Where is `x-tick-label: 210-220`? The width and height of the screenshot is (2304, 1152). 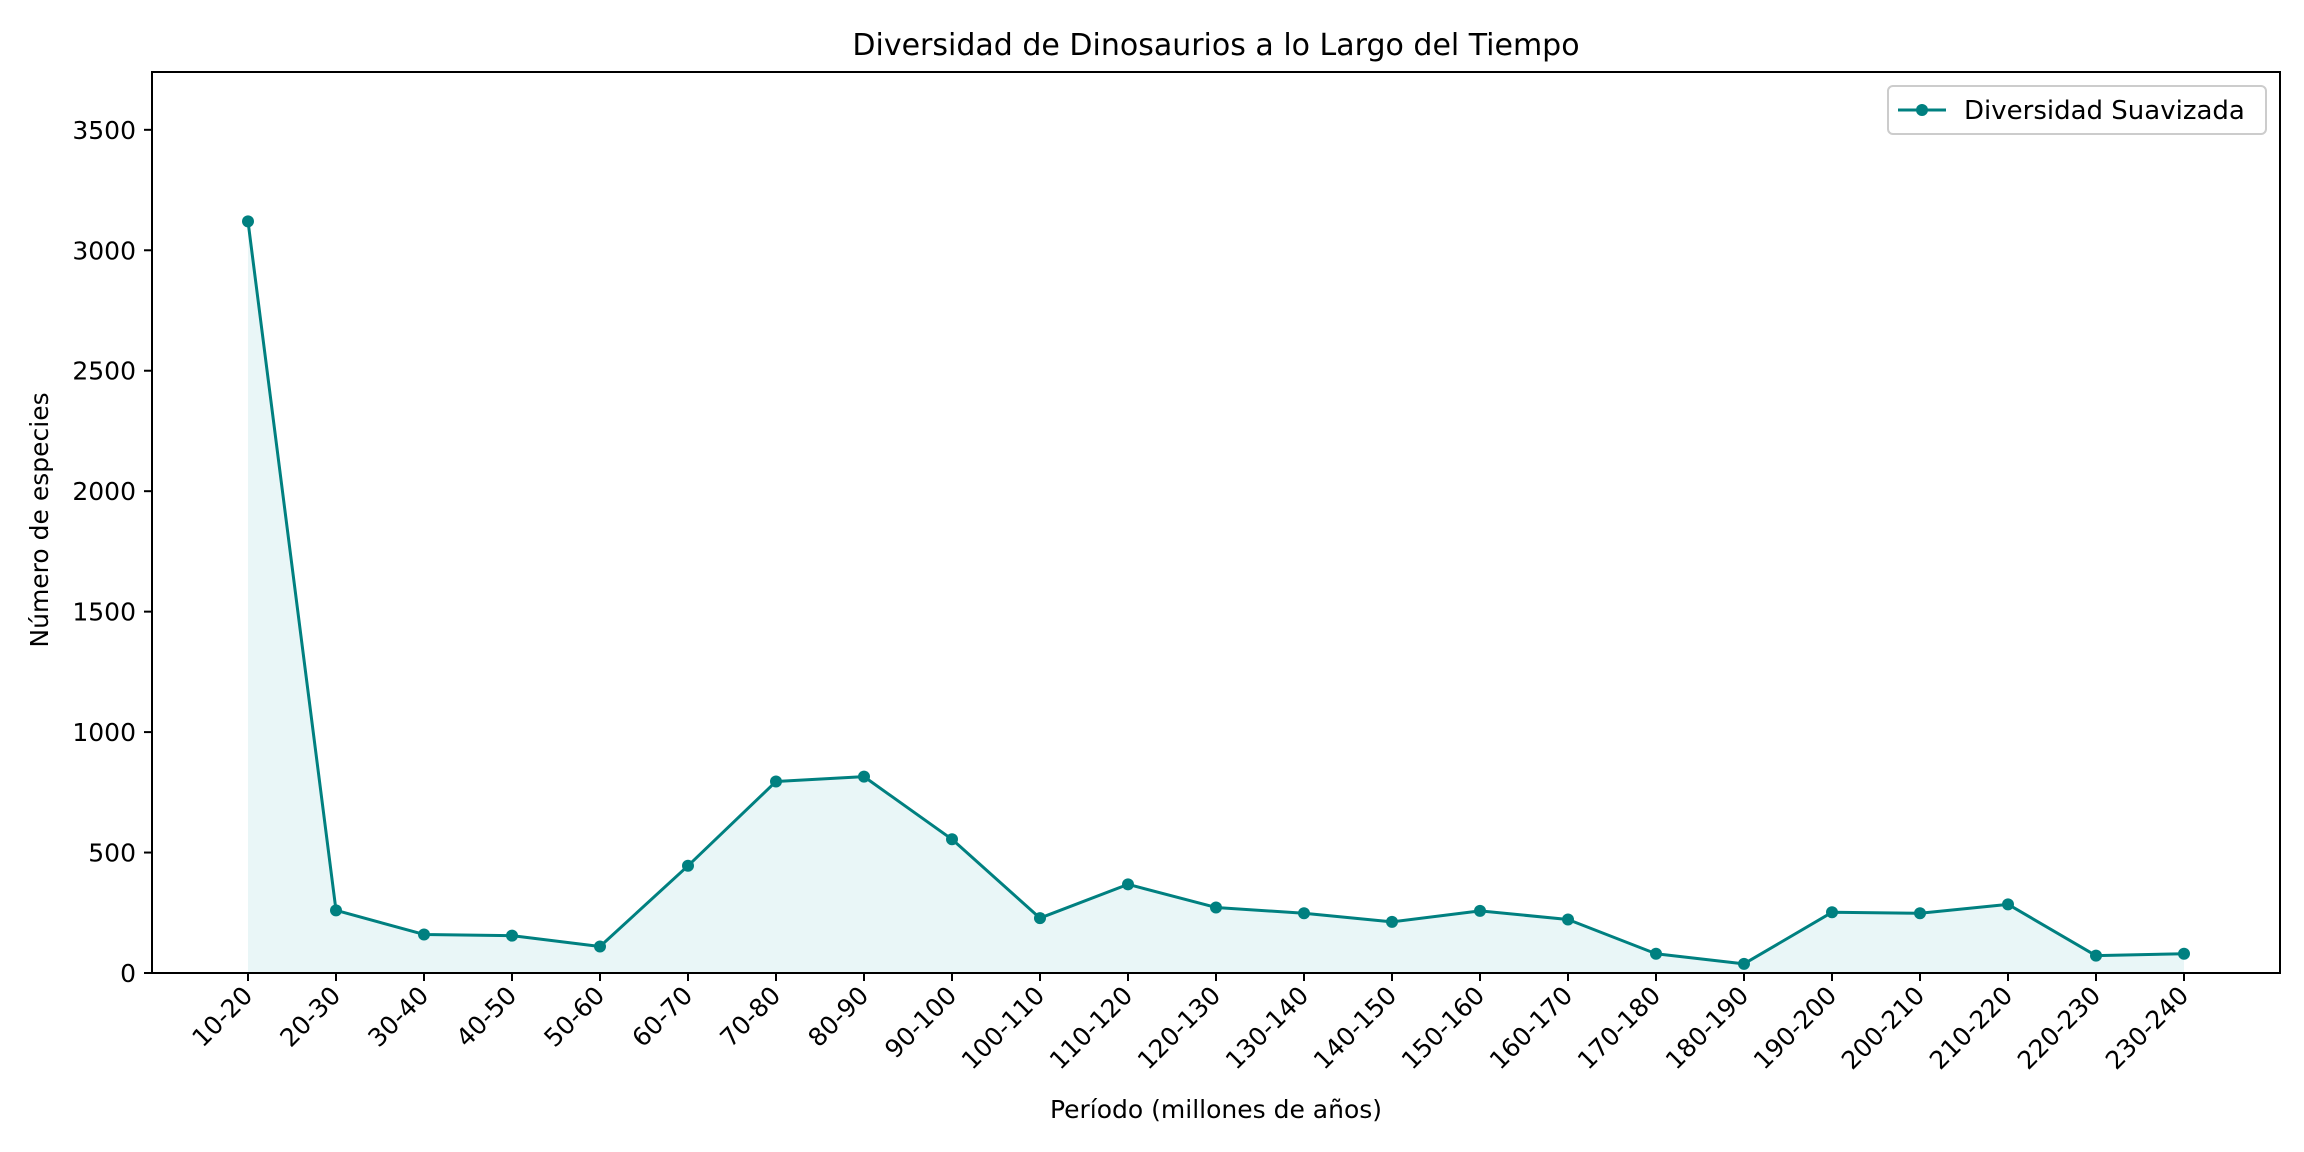 x-tick-label: 210-220 is located at coordinates (1971, 1028).